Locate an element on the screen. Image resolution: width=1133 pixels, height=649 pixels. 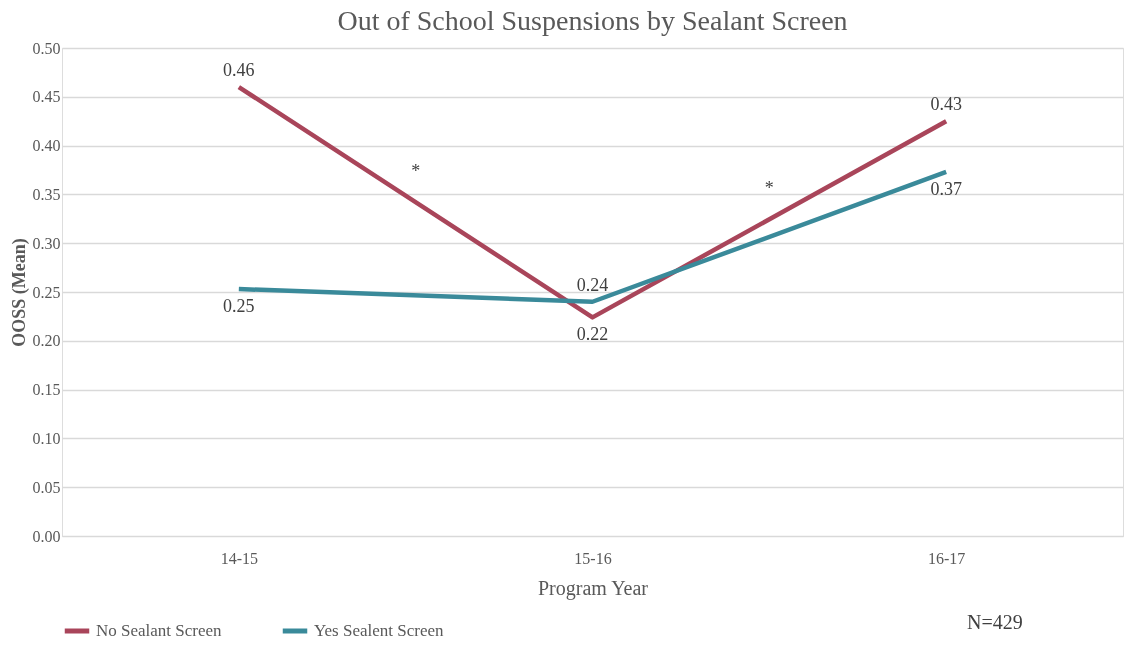
data-label: 0.24 is located at coordinates (592, 284).